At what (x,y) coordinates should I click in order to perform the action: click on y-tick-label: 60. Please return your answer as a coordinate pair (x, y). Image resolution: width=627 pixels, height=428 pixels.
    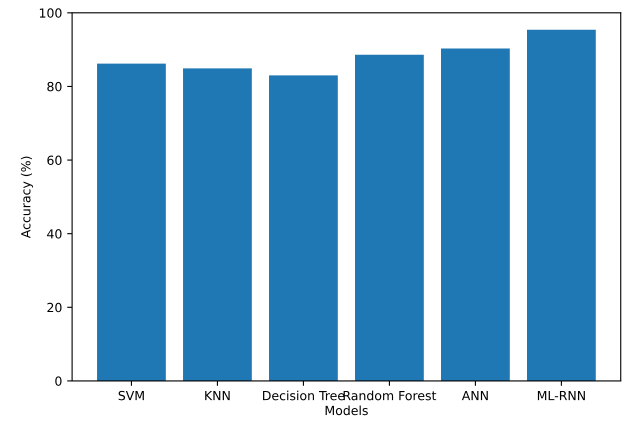
    Looking at the image, I should click on (54, 160).